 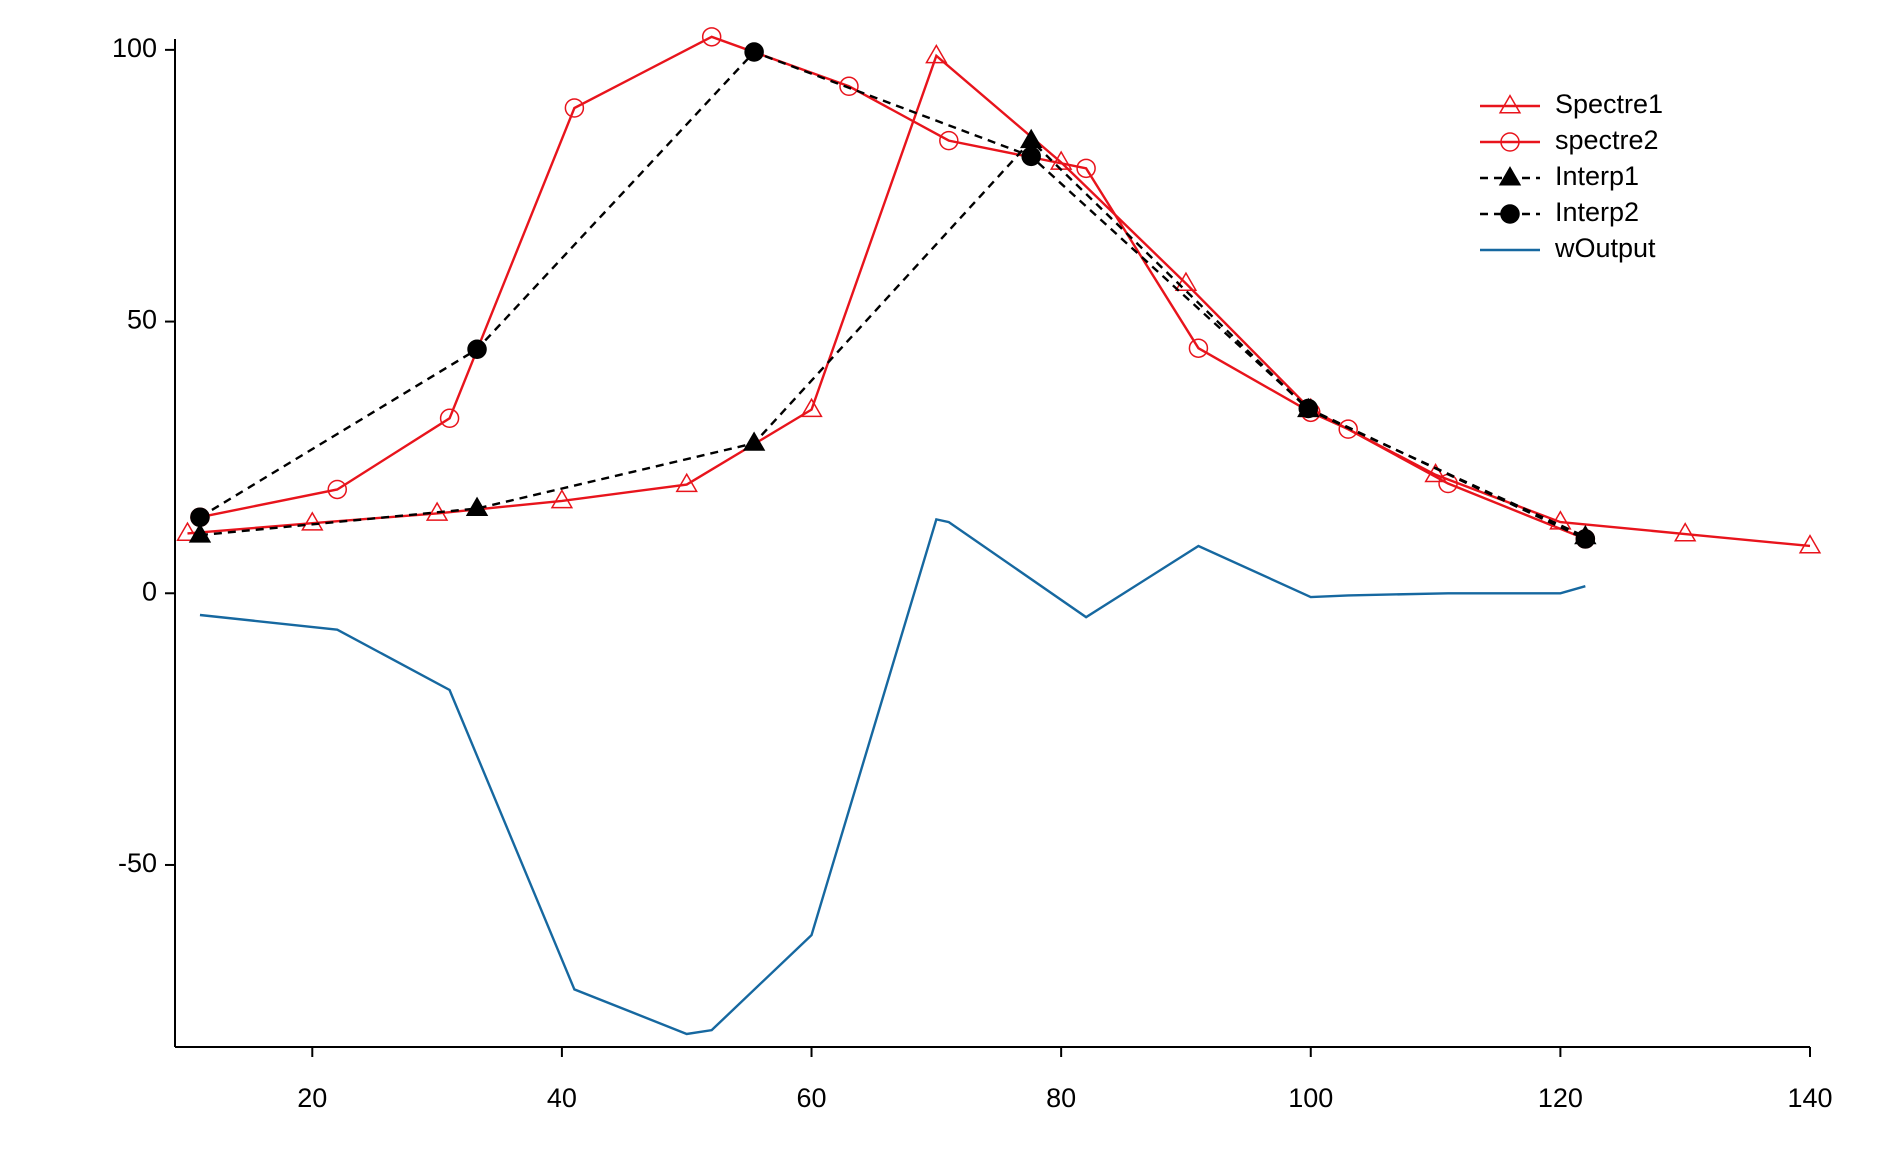 What do you see at coordinates (562, 1098) in the screenshot?
I see `x-tick-label: 40` at bounding box center [562, 1098].